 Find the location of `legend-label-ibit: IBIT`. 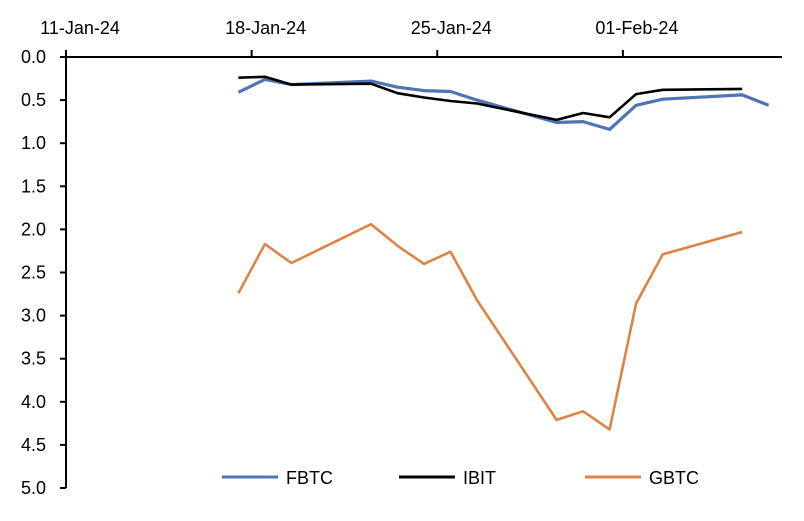

legend-label-ibit: IBIT is located at coordinates (479, 478).